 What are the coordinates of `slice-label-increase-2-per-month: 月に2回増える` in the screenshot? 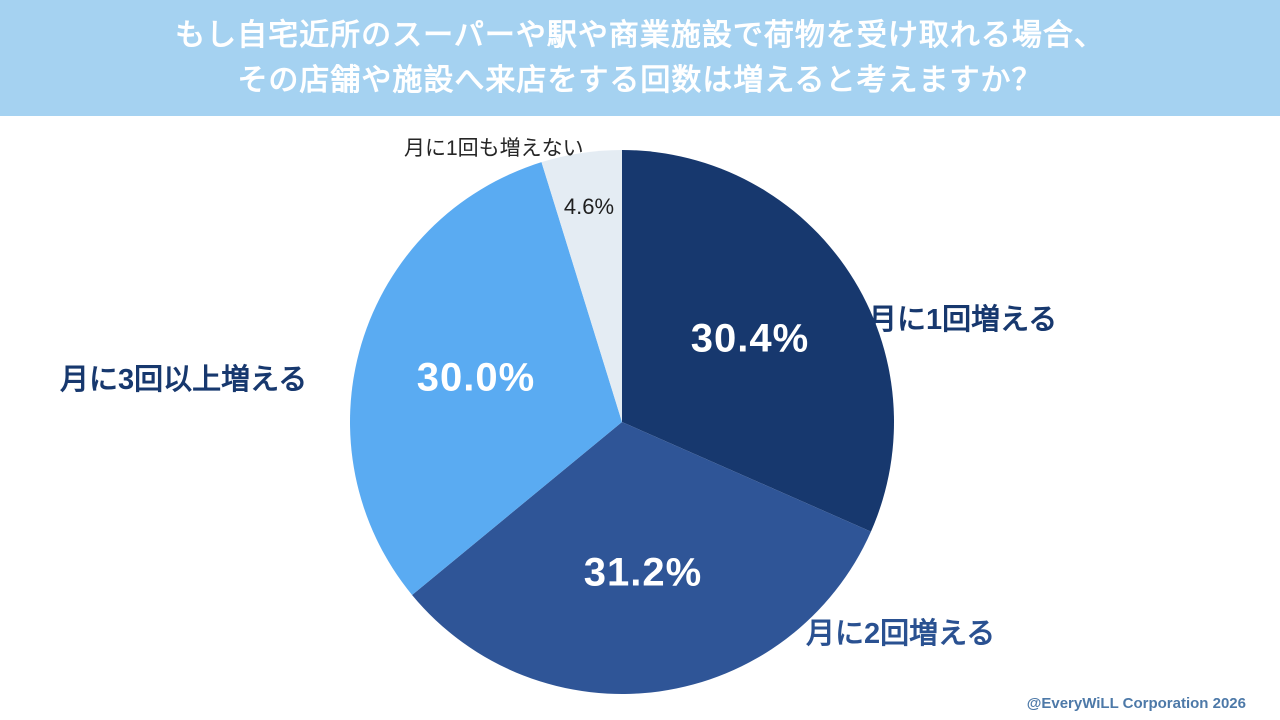 It's located at (901, 634).